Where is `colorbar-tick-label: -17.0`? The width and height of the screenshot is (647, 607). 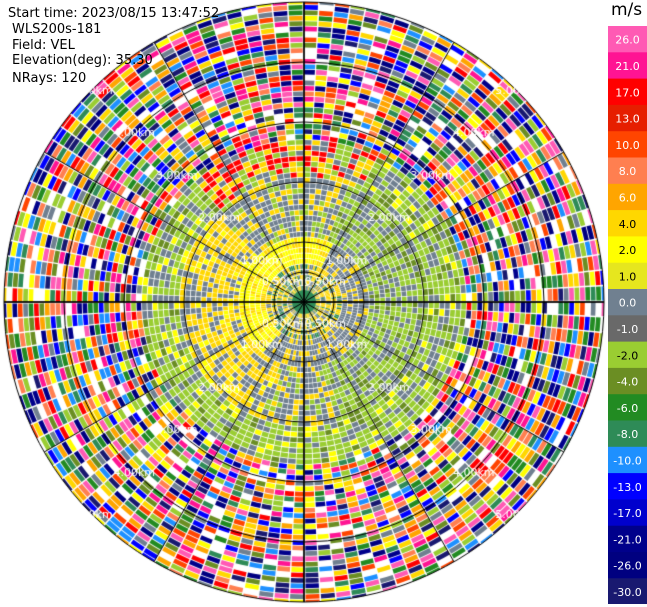
colorbar-tick-label: -17.0 is located at coordinates (627, 513).